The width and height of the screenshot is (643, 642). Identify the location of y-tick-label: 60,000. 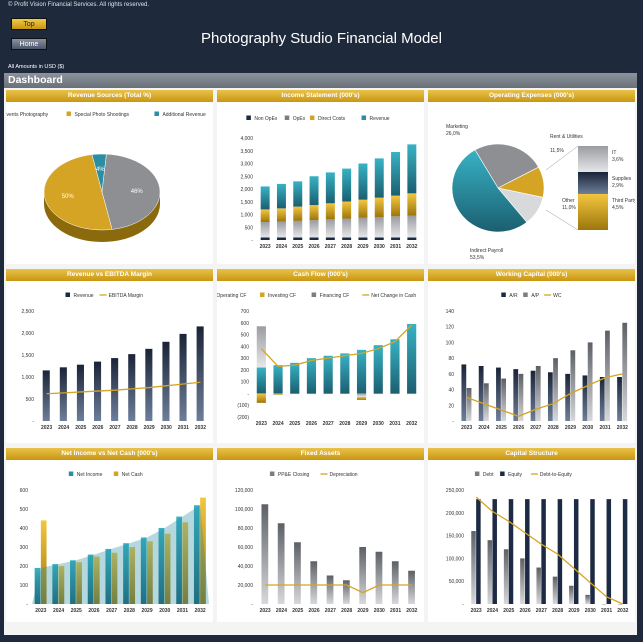
(246, 548).